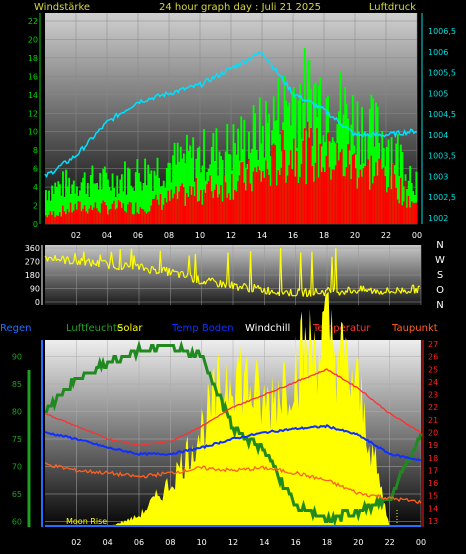  I want to click on wind-tick-label: 2, so click(35, 206).